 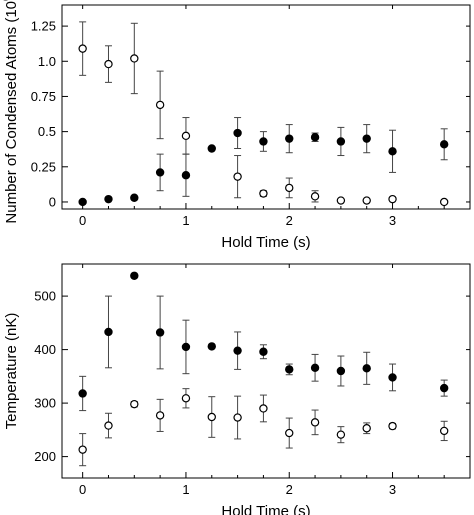 I want to click on y-axis-title-main: Number of Condensed Atoms (10, so click(x=11, y=112).